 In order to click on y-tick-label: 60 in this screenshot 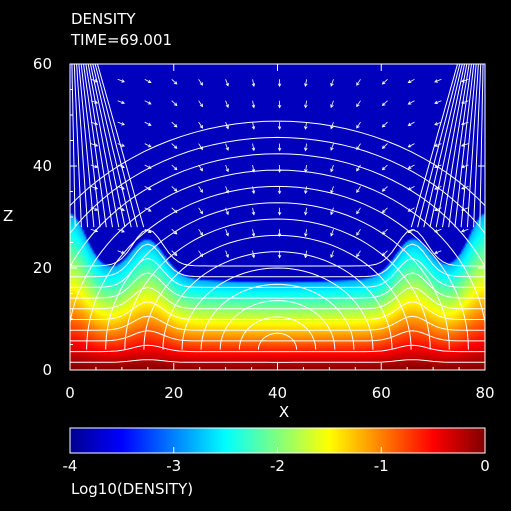, I will do `click(42, 64)`.